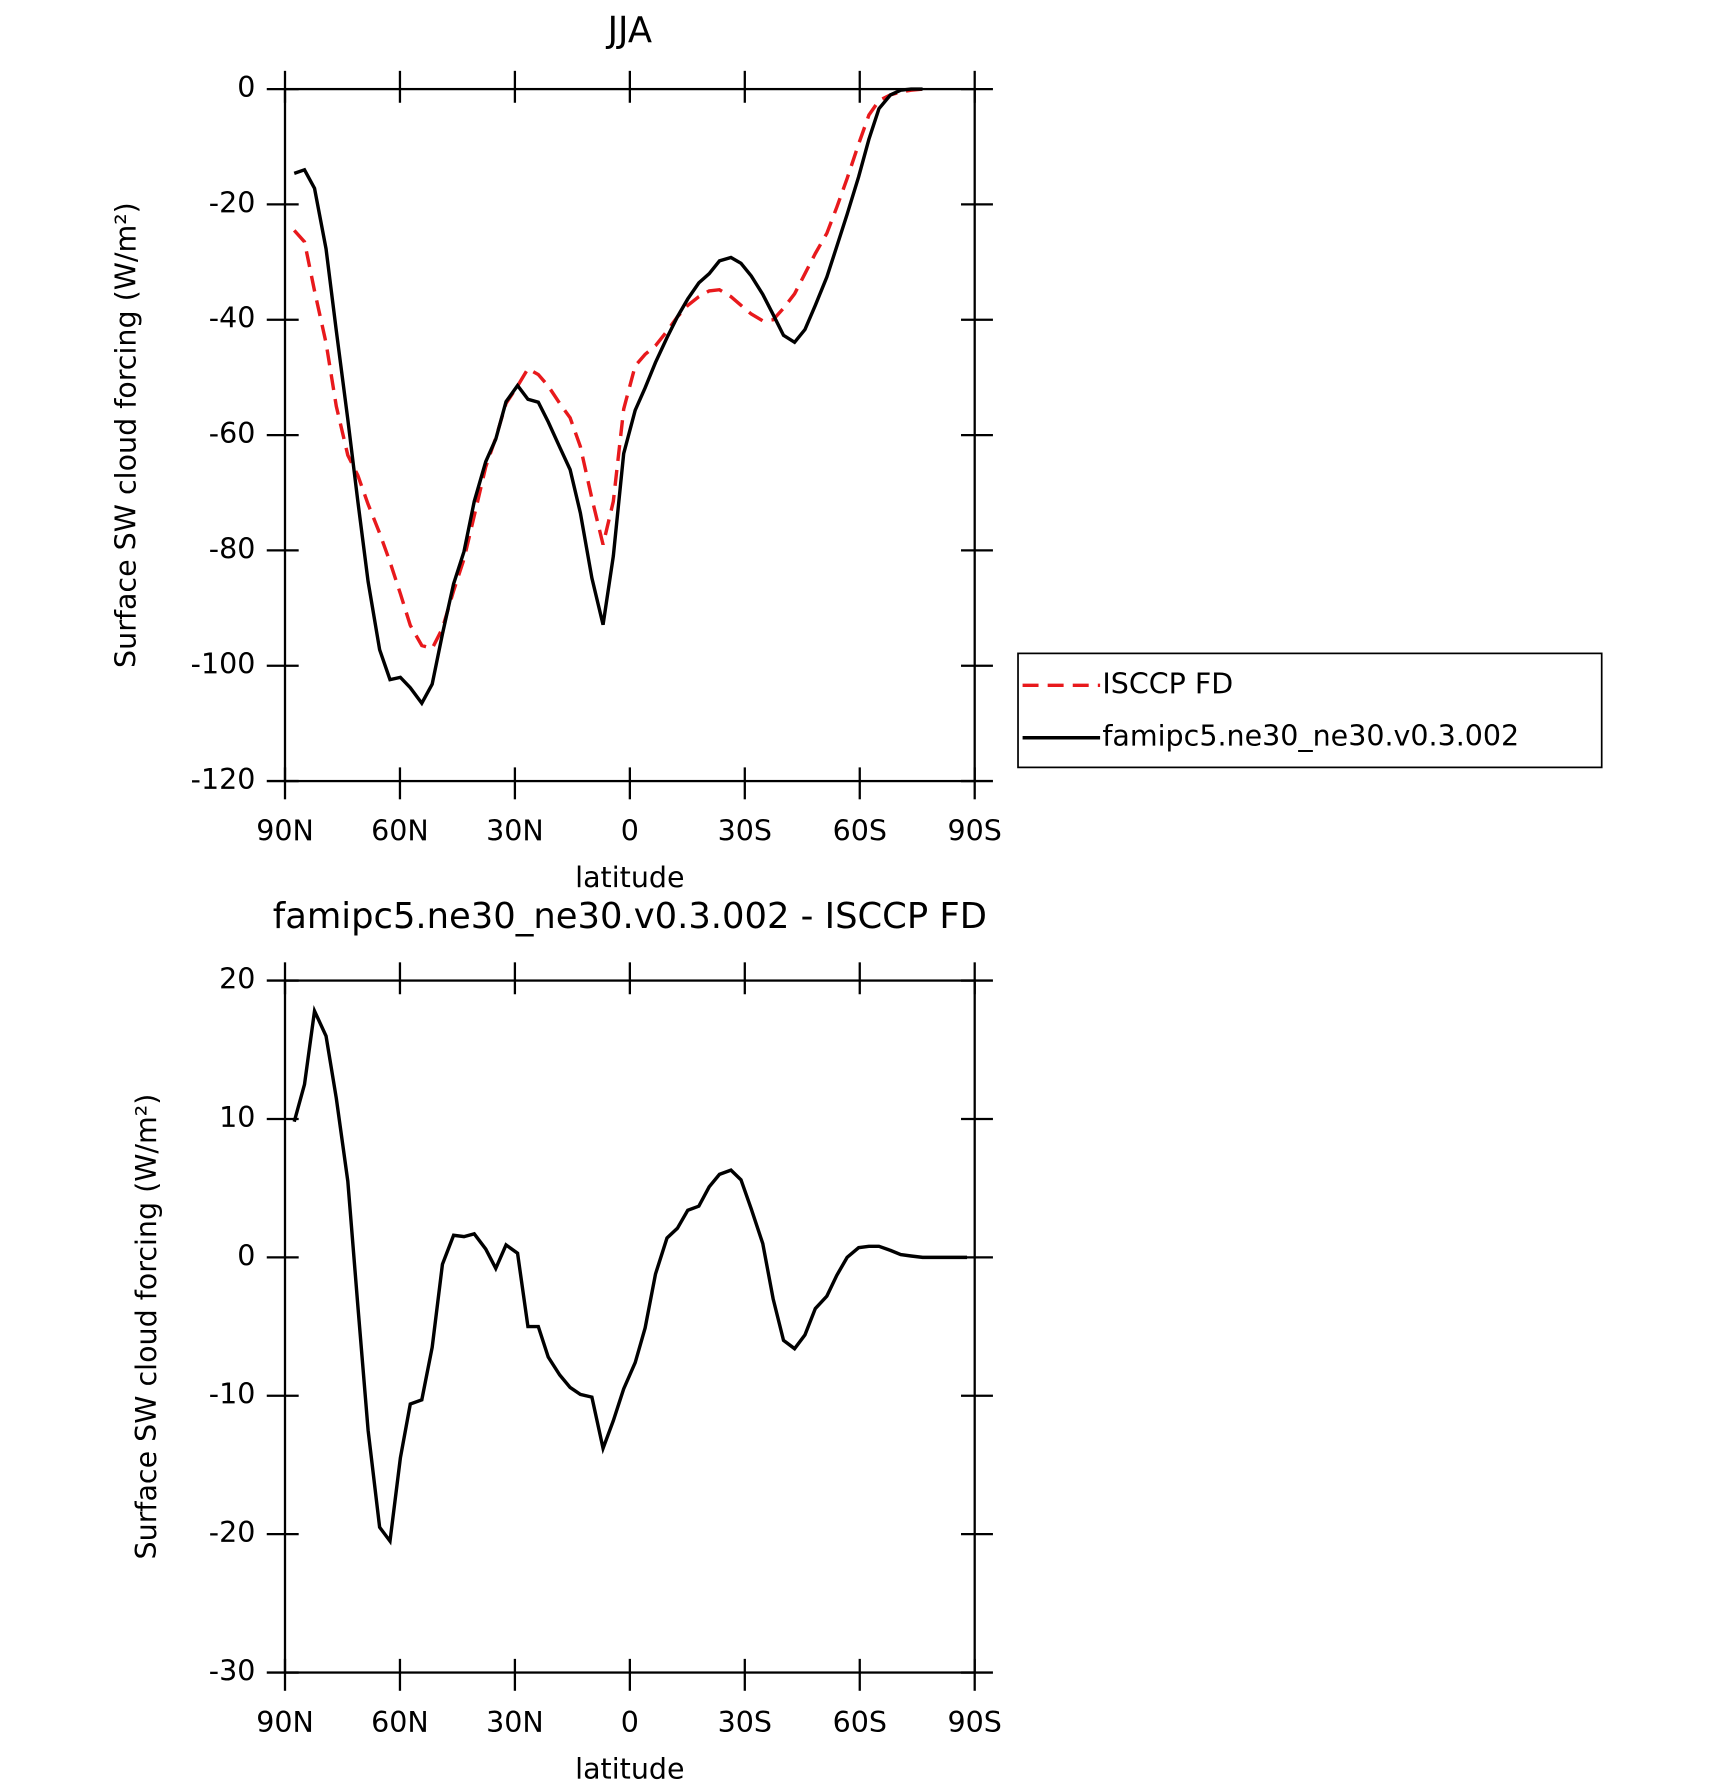 Image resolution: width=1710 pixels, height=1789 pixels. Describe the element at coordinates (629, 30) in the screenshot. I see `chart-title: JJA` at that location.